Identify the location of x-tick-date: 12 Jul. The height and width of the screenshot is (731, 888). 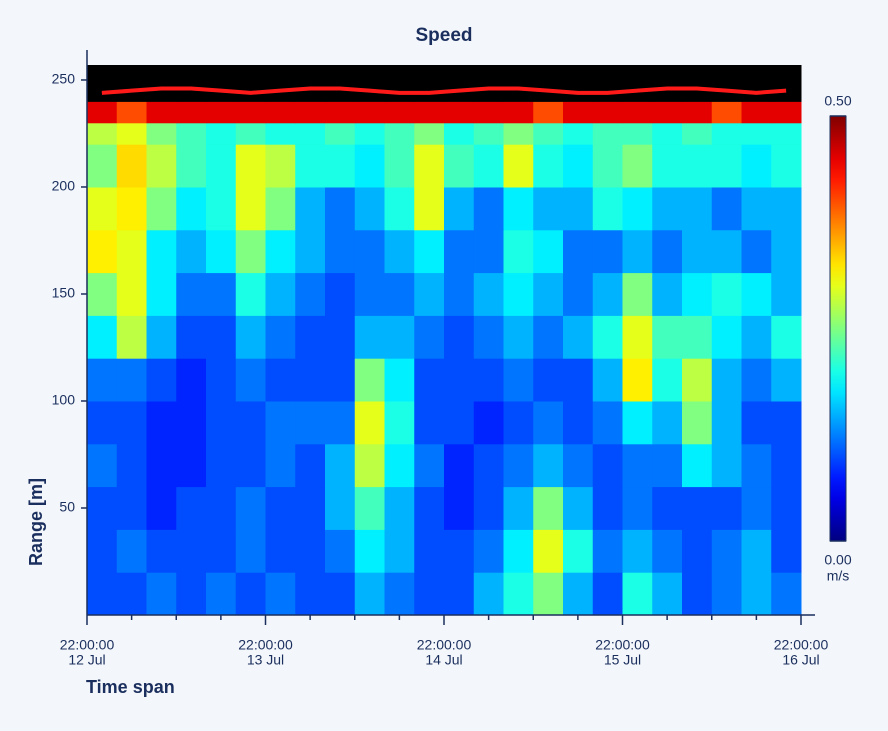
(86, 660).